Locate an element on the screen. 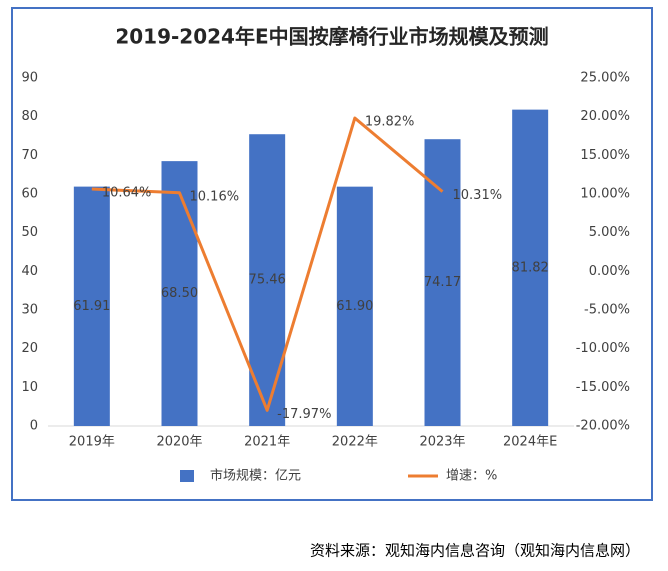  data-label: 61.91 is located at coordinates (91, 306).